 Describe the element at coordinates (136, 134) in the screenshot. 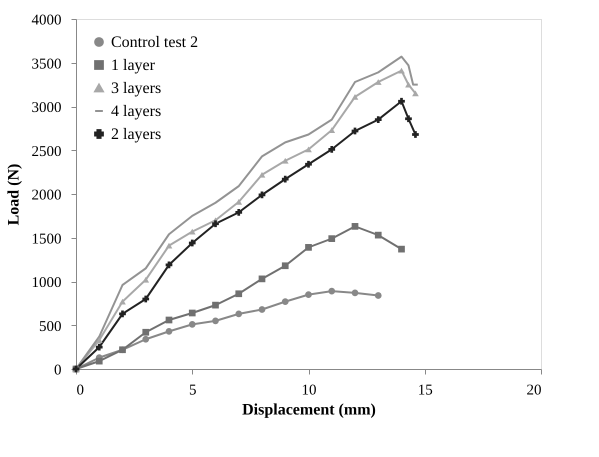

I see `legend-label: 2 layers` at that location.